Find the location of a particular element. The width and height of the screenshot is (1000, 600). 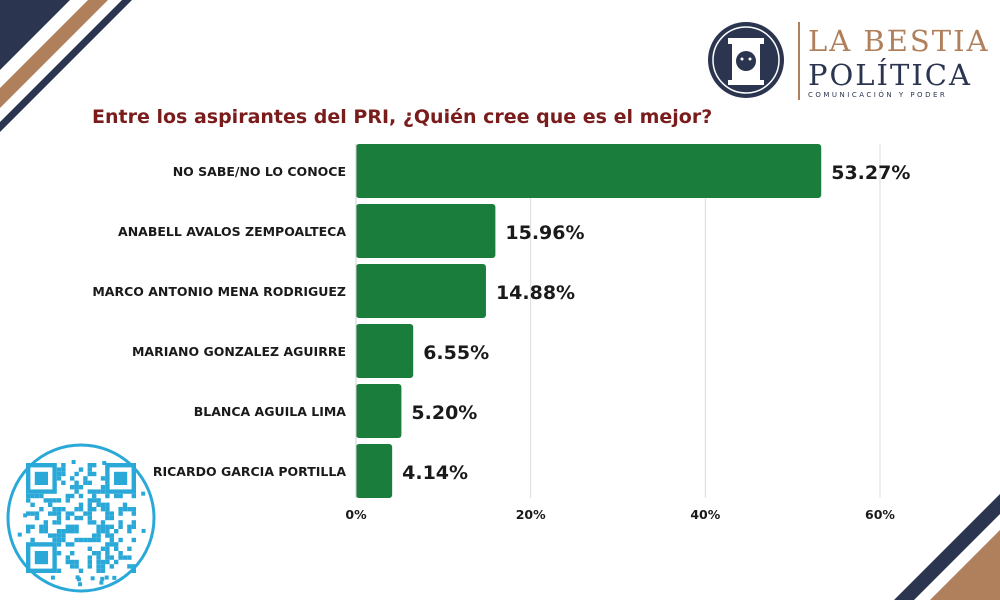

brand-logo: LA BESTIA POLÍTICA COMUNICACIÓN Y PODER is located at coordinates (846, 60).